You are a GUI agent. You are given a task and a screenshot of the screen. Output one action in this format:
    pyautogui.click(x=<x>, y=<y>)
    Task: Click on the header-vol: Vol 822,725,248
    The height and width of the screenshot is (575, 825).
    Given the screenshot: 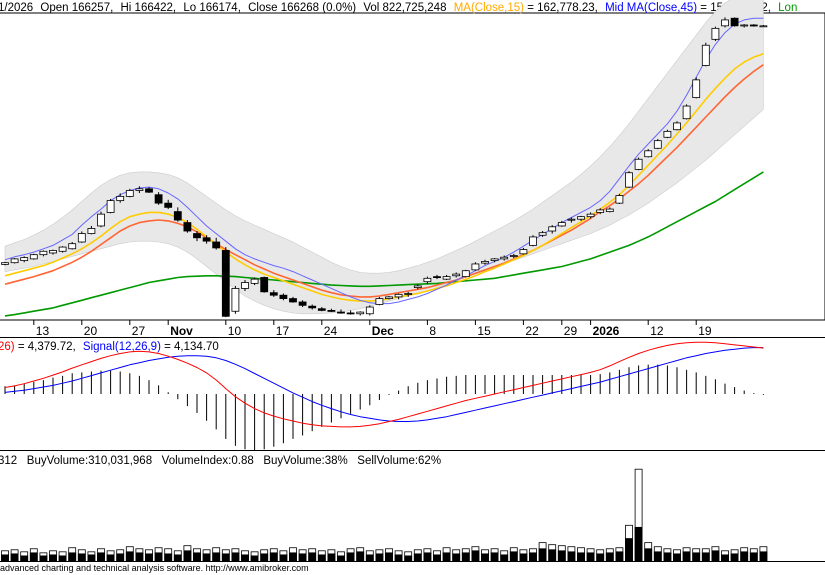 What is the action you would take?
    pyautogui.click(x=404, y=8)
    